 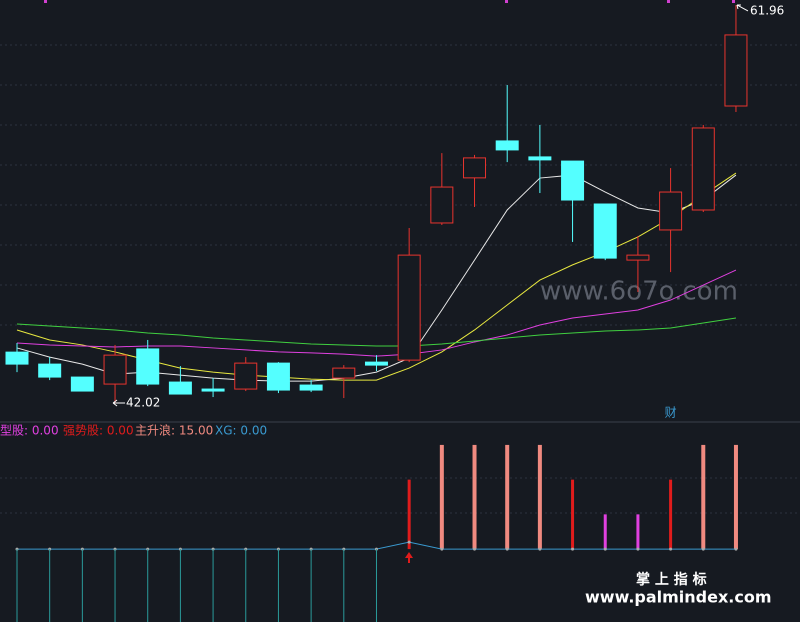 What do you see at coordinates (174, 430) in the screenshot?
I see `legend-entry: 主升浪: 15.00` at bounding box center [174, 430].